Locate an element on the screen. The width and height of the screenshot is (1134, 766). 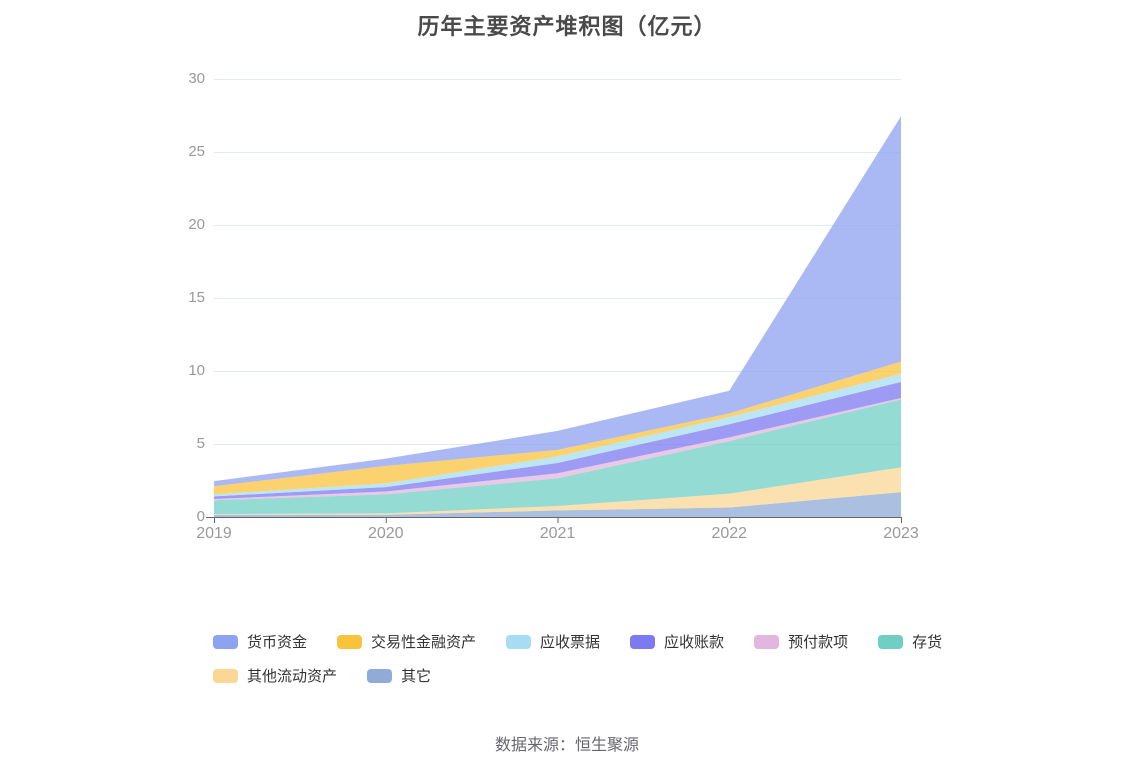
legend-item-货币资金: 货币资金 is located at coordinates (260, 641).